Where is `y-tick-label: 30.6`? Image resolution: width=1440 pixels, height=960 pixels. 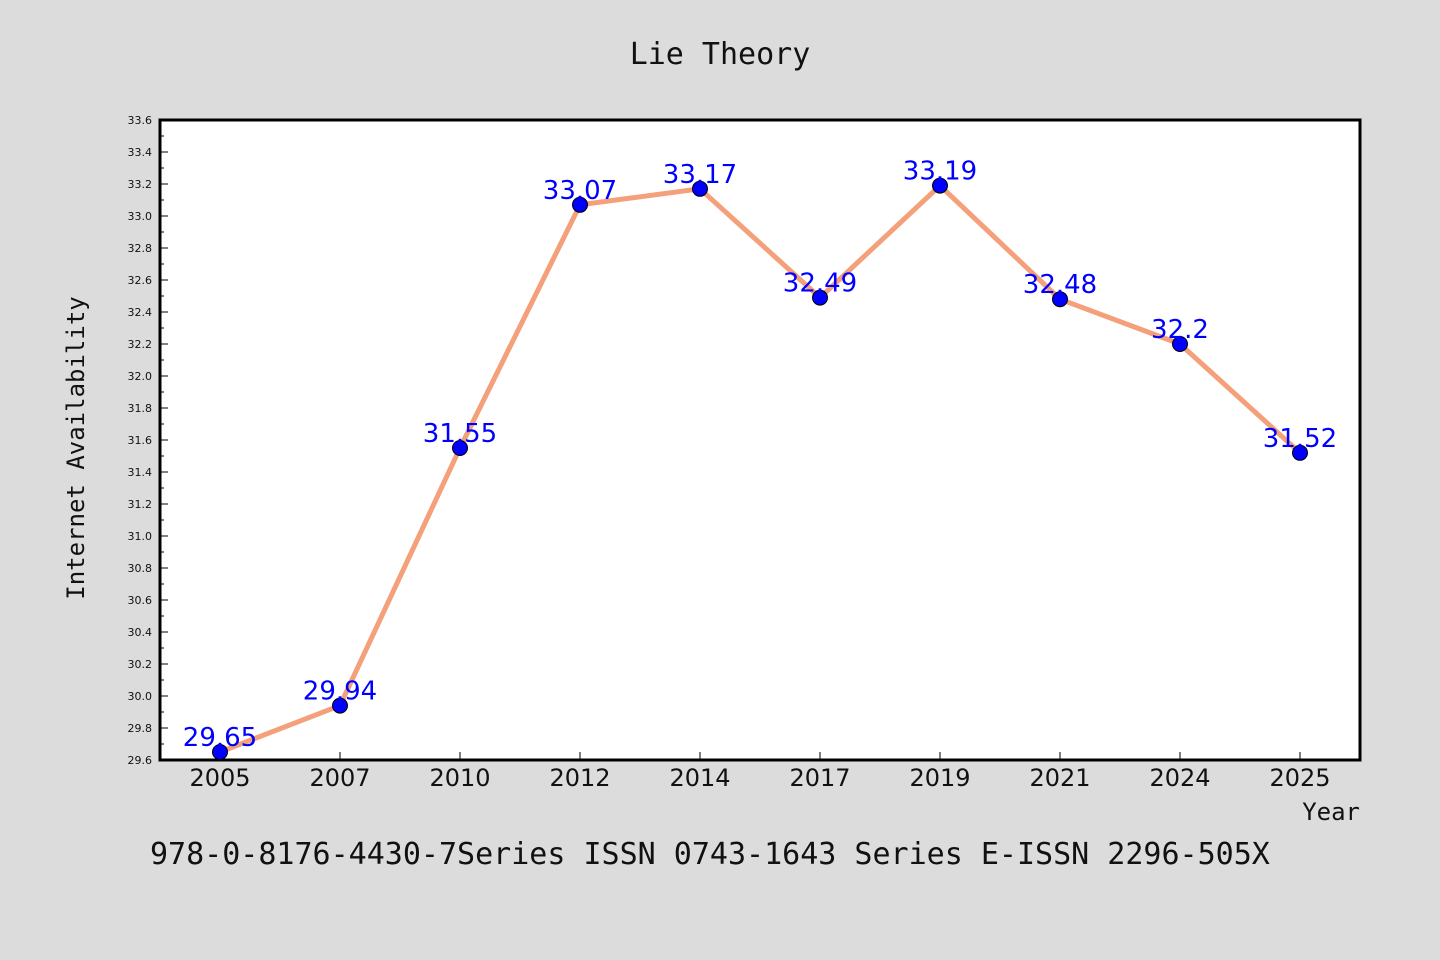
y-tick-label: 30.6 is located at coordinates (140, 600).